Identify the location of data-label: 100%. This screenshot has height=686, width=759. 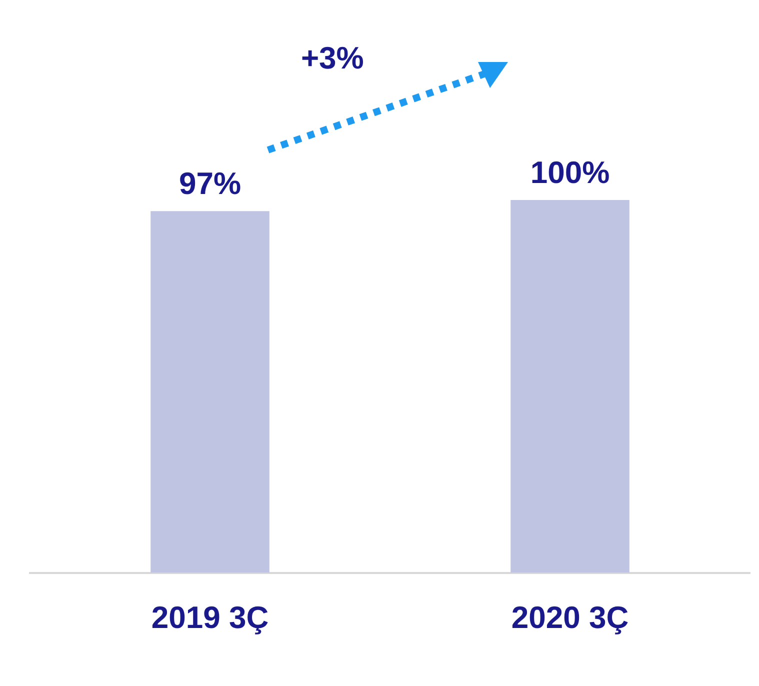
(570, 172).